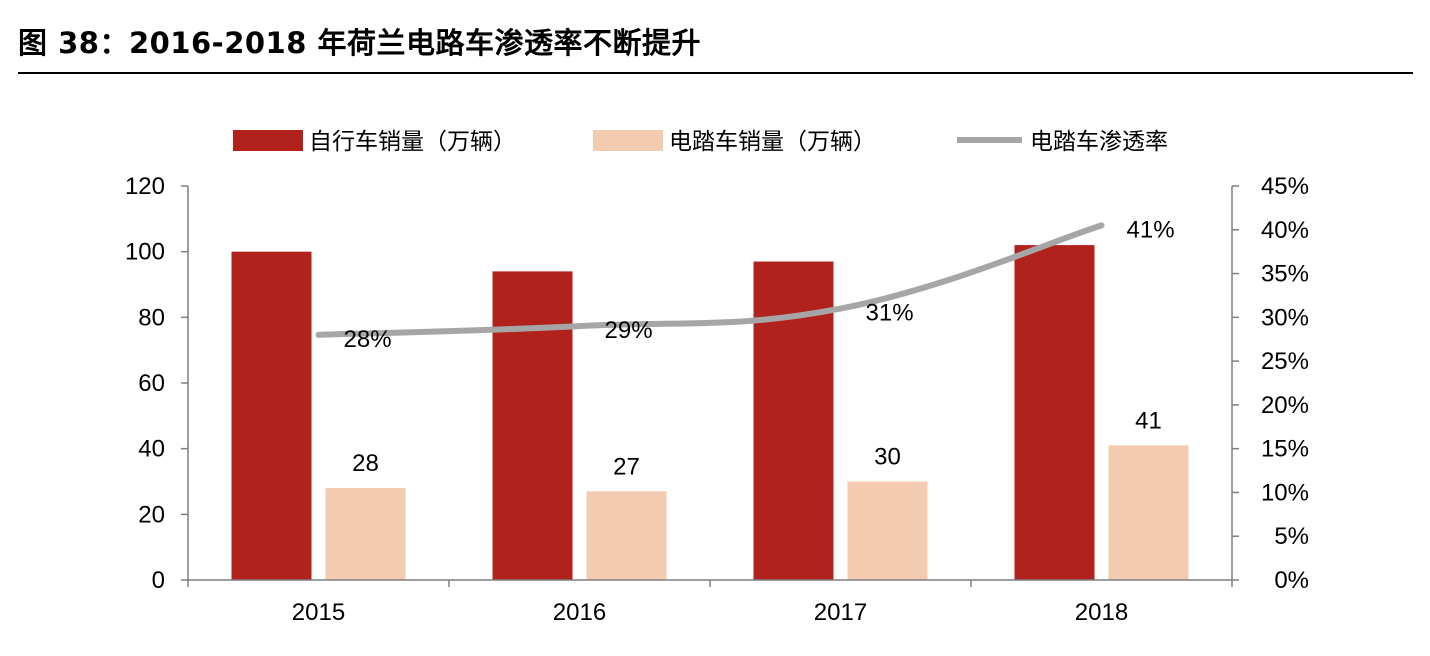  I want to click on penetration-line, so click(710, 280).